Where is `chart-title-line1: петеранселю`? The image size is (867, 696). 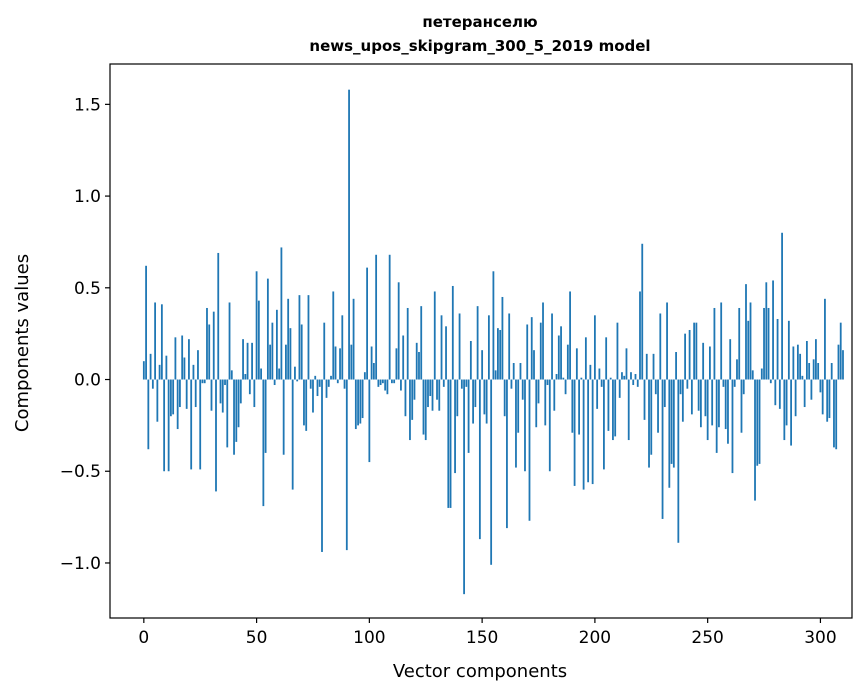 chart-title-line1: петеранселю is located at coordinates (479, 22).